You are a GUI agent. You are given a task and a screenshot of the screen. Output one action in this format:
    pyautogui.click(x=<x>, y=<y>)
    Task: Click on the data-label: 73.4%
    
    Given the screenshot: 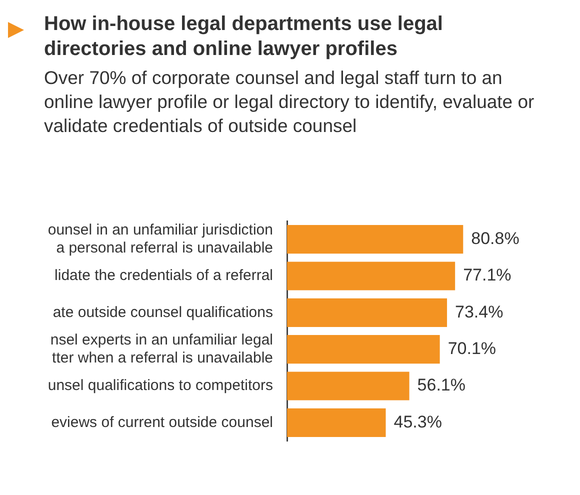 What is the action you would take?
    pyautogui.click(x=479, y=312)
    